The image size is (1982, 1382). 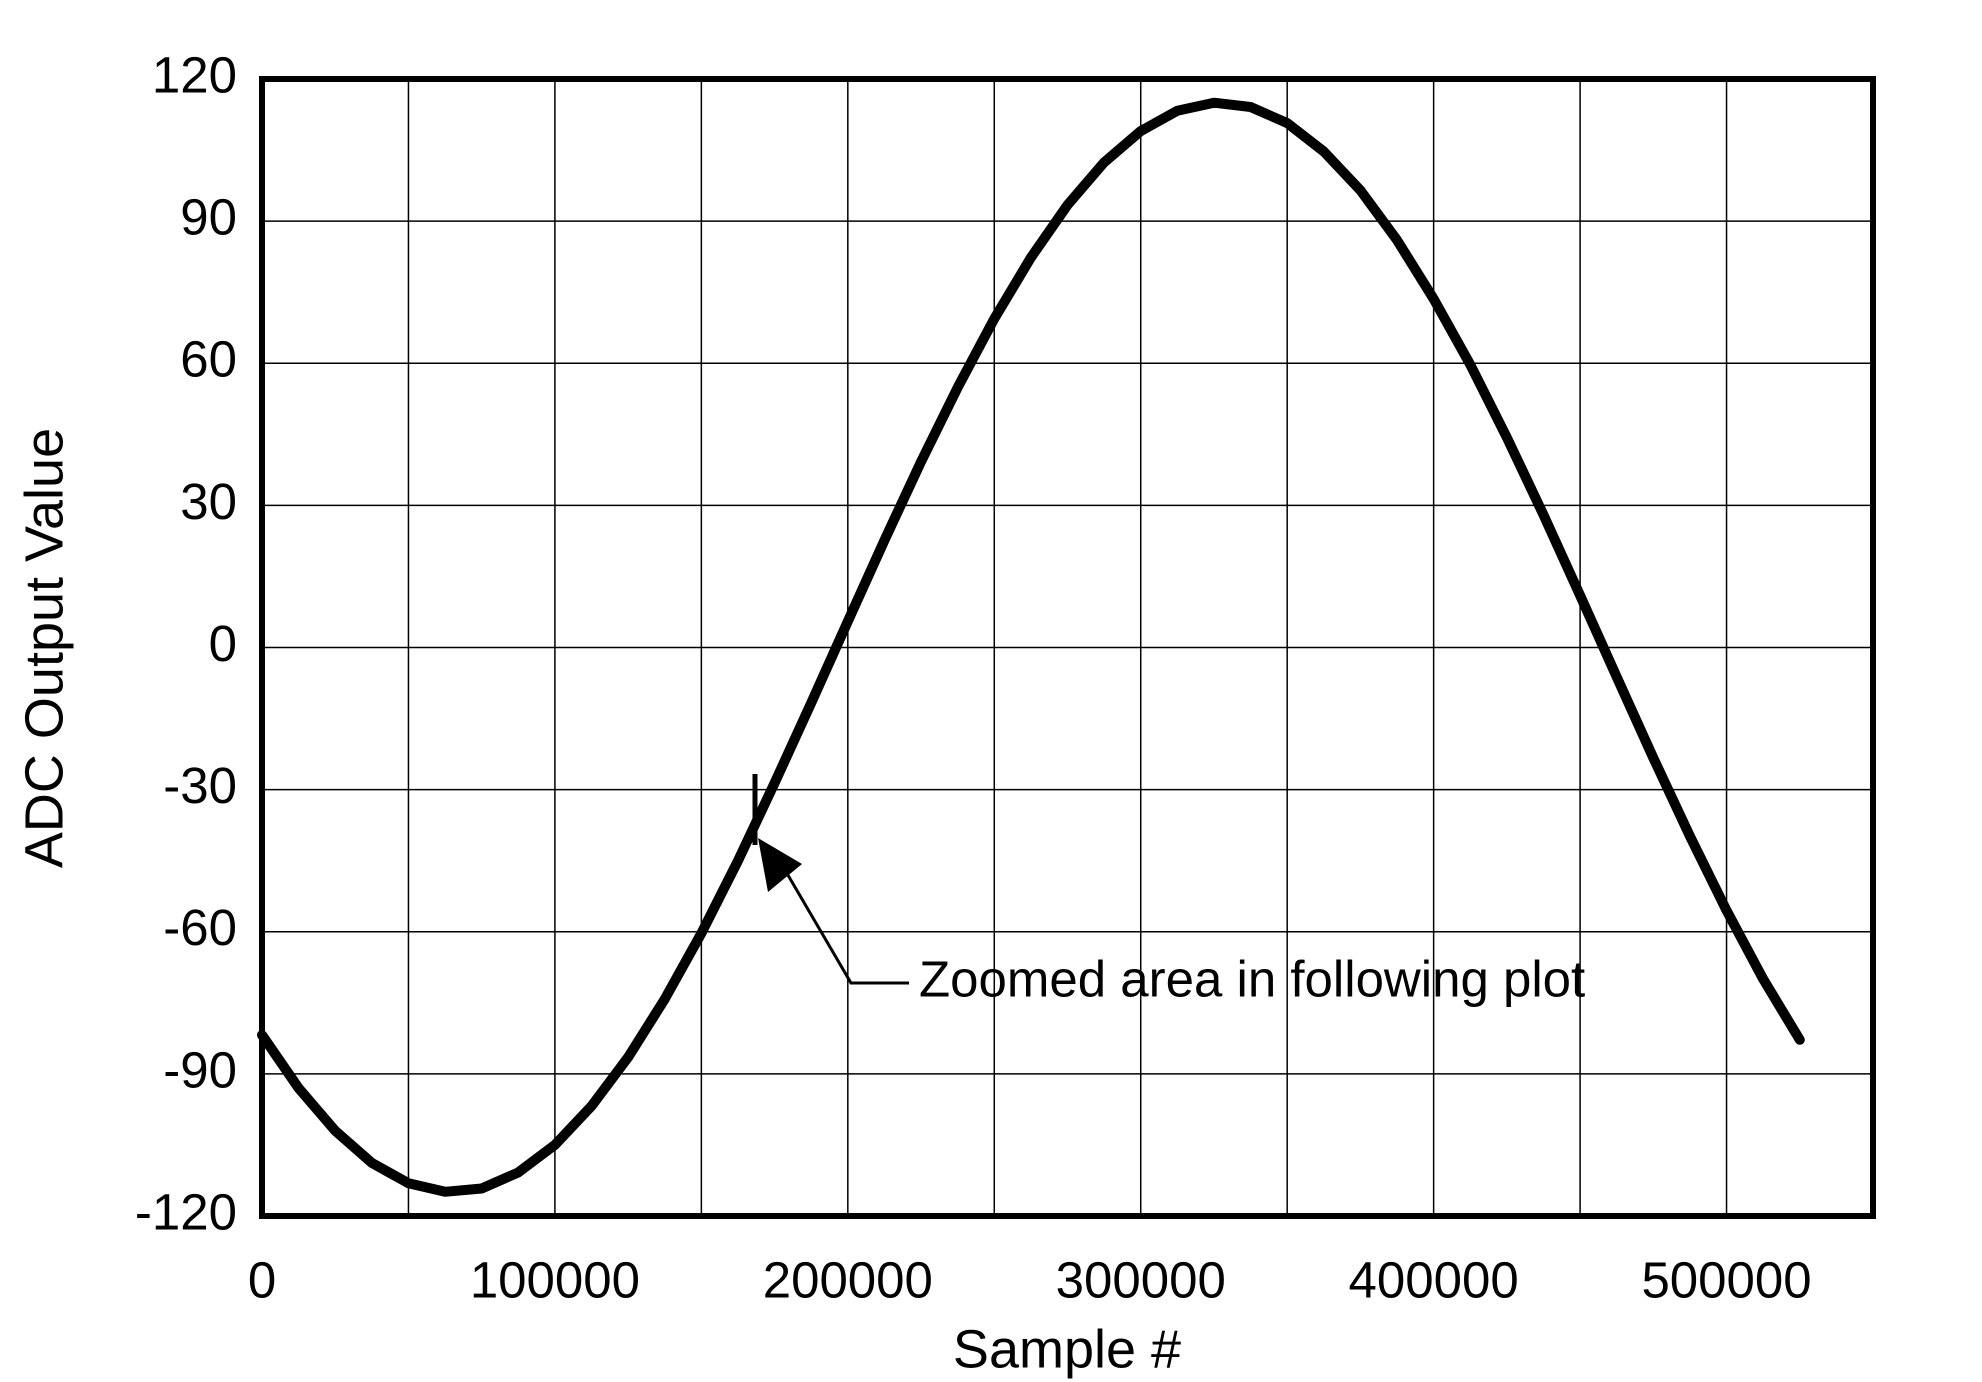 What do you see at coordinates (200, 927) in the screenshot?
I see `y-tick-label: -60` at bounding box center [200, 927].